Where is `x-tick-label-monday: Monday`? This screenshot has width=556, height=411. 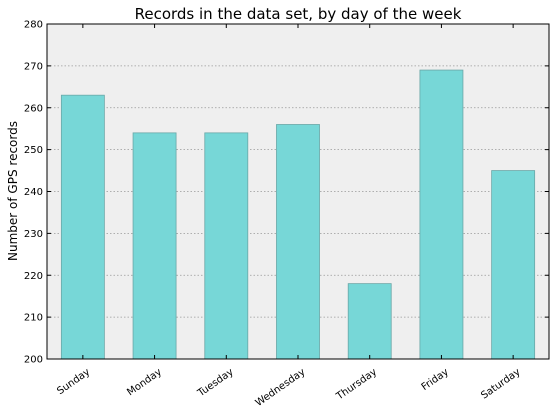
x-tick-label-monday: Monday is located at coordinates (144, 383).